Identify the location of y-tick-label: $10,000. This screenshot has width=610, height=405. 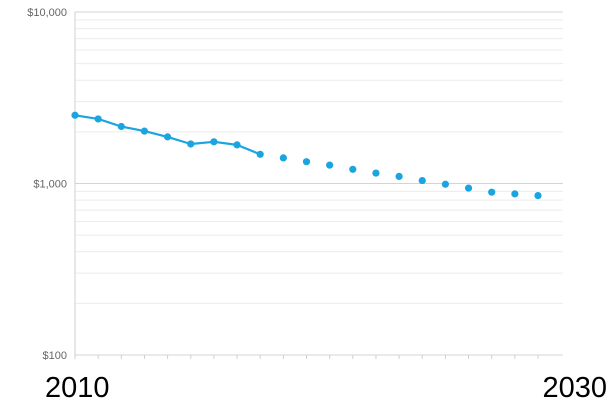
(47, 13).